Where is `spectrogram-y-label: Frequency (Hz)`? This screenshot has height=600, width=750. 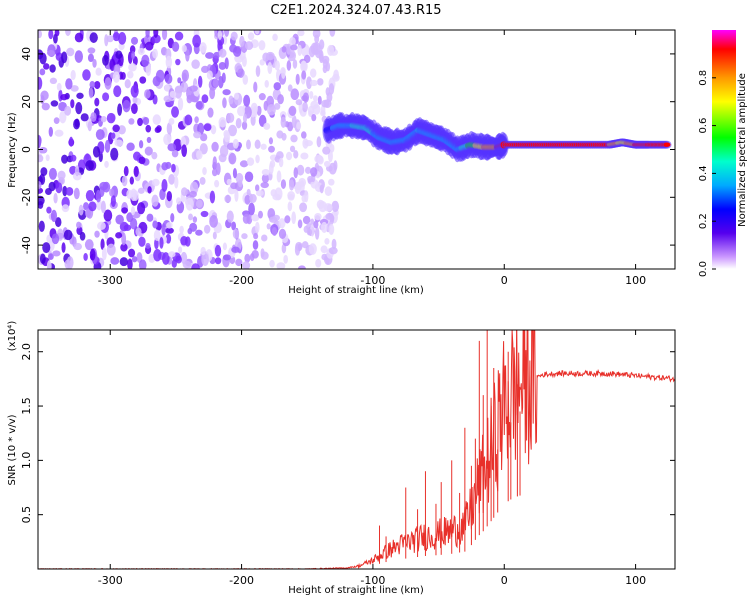 spectrogram-y-label: Frequency (Hz) is located at coordinates (12, 150).